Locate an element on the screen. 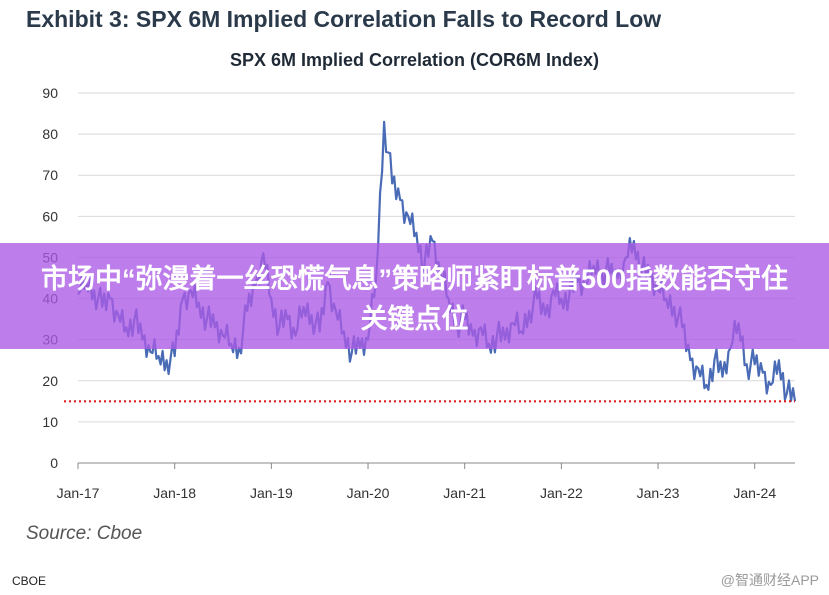 Image resolution: width=829 pixels, height=595 pixels. y-tick-label: 70 is located at coordinates (50, 175).